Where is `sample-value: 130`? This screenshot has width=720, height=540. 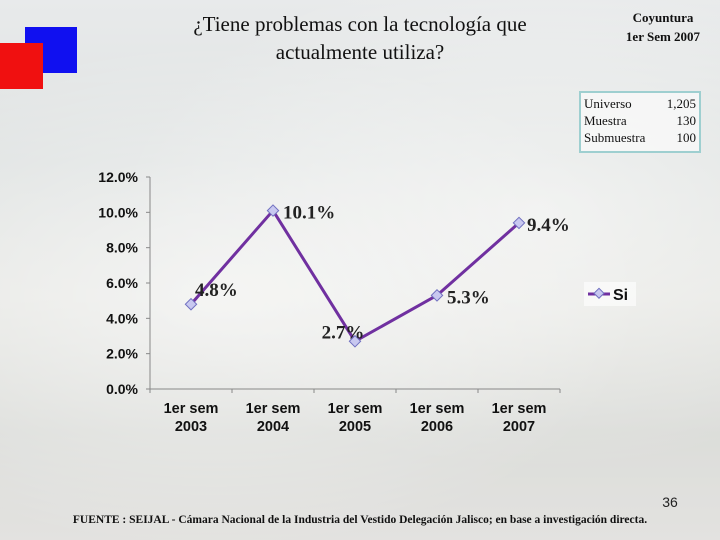 sample-value: 130 is located at coordinates (686, 120).